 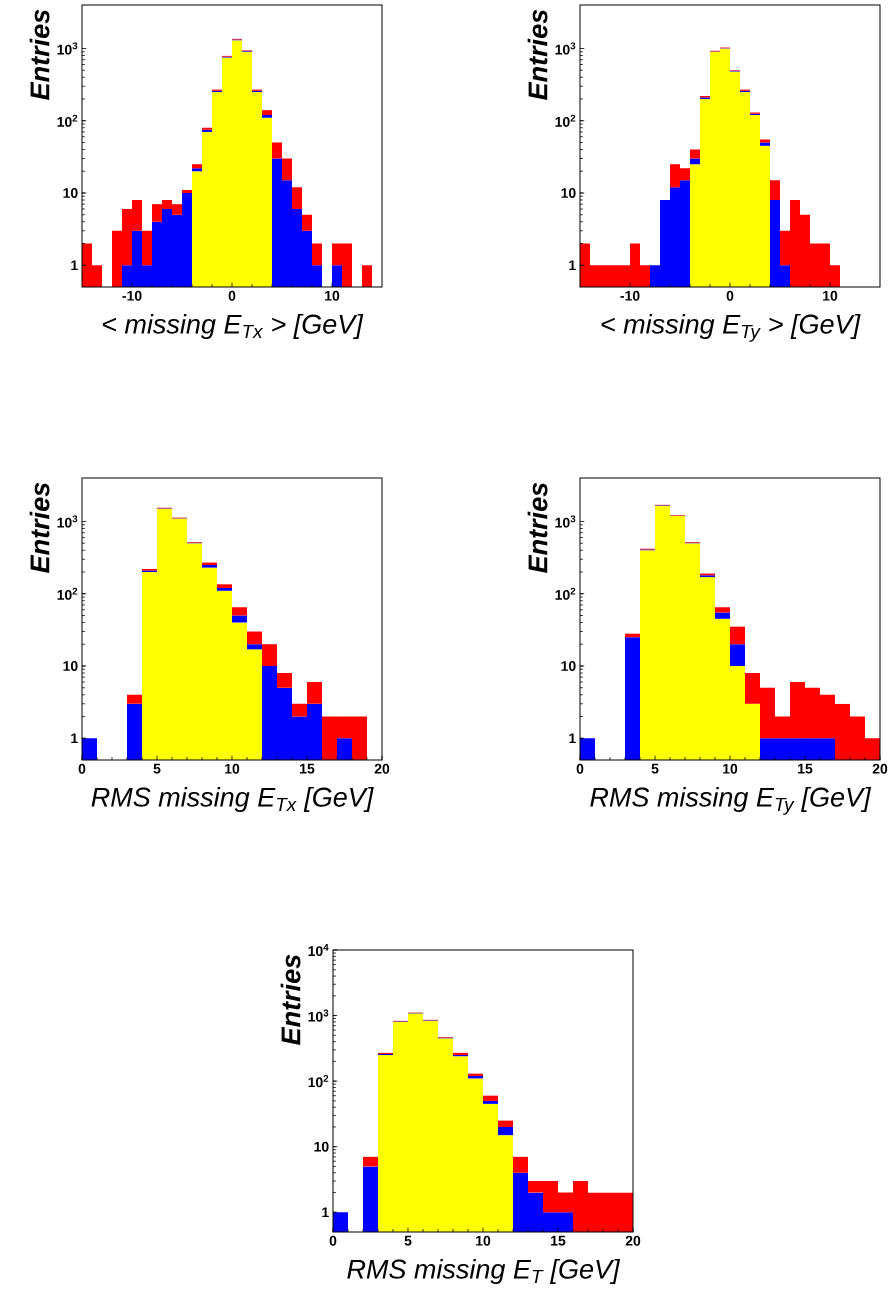 I want to click on x-axis-title: RMS missing E$_{Ty}$ [GeV], so click(x=731, y=800).